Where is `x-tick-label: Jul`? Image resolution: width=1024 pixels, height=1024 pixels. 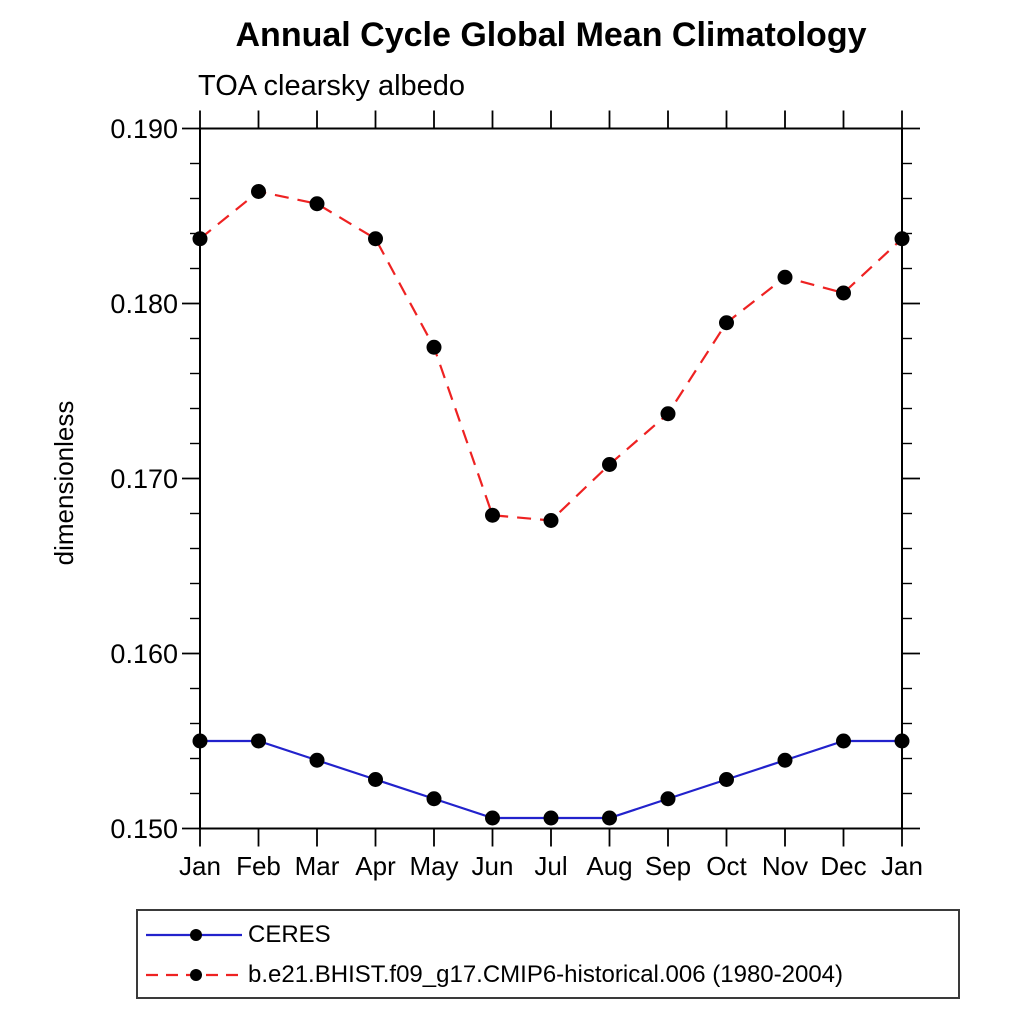 x-tick-label: Jul is located at coordinates (551, 866).